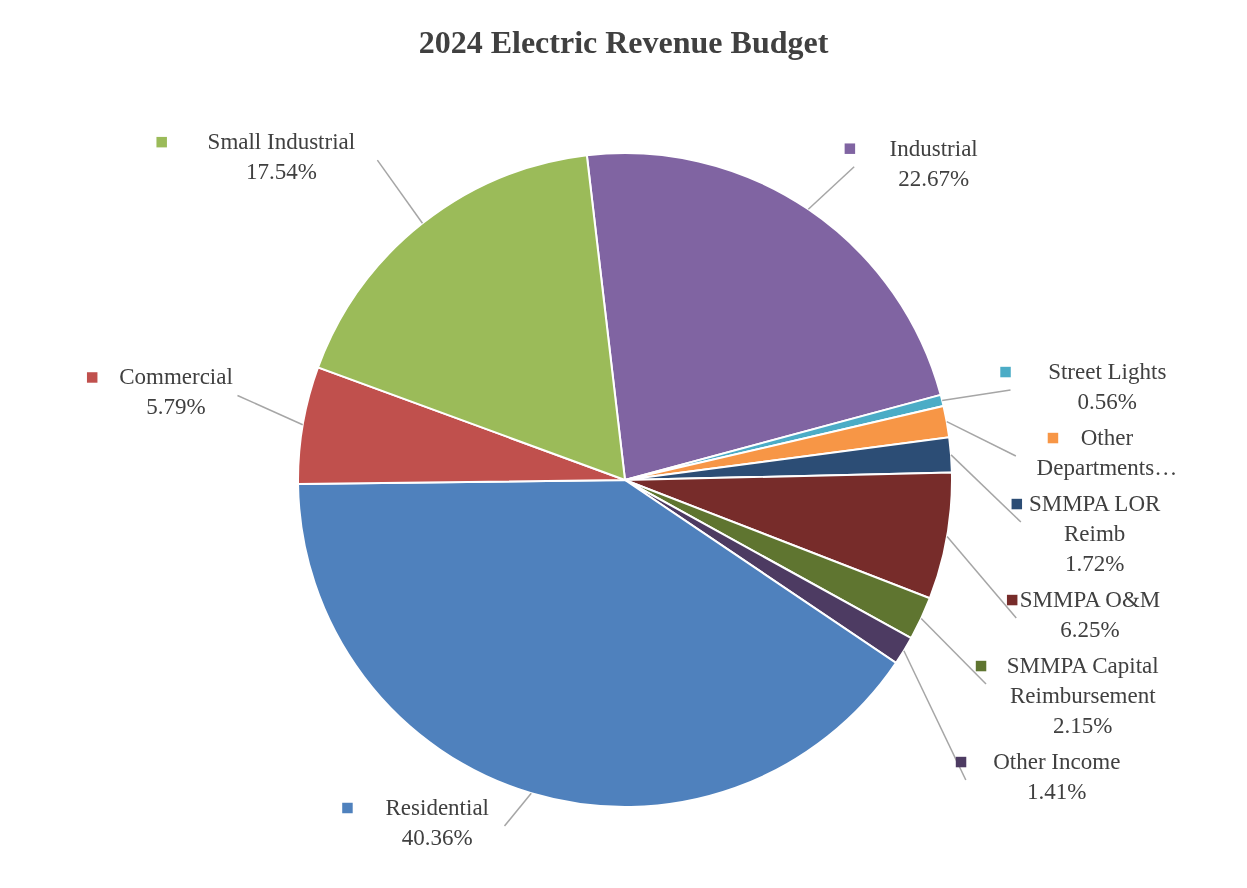 The height and width of the screenshot is (888, 1247). I want to click on data-label: 6.25%, so click(1090, 630).